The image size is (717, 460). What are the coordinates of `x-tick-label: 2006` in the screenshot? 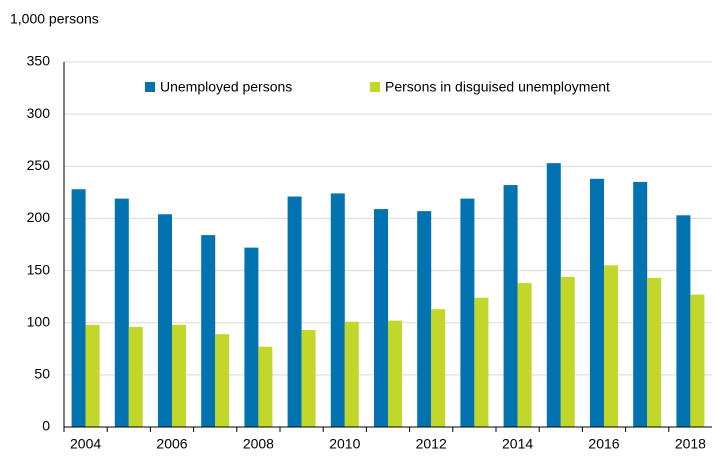 It's located at (171, 444).